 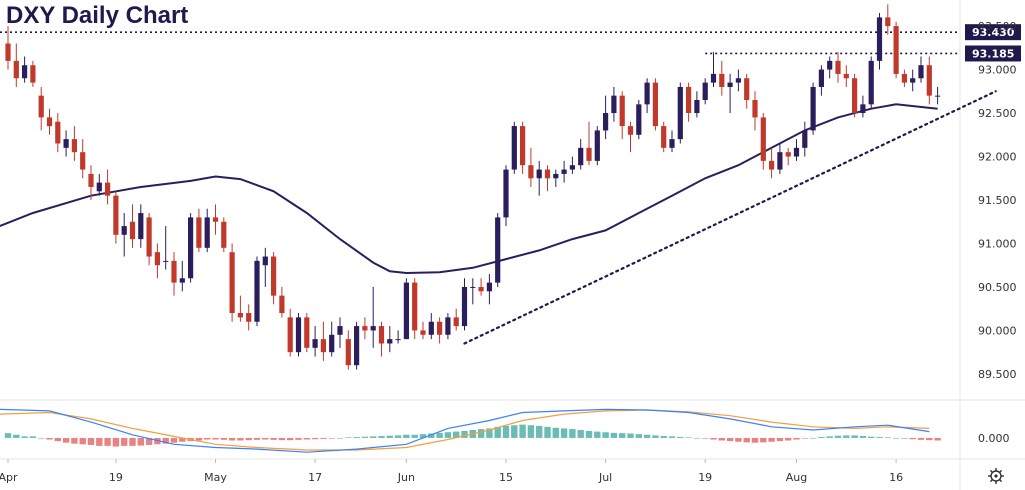 What do you see at coordinates (997, 70) in the screenshot?
I see `y-tick-label: 93.000` at bounding box center [997, 70].